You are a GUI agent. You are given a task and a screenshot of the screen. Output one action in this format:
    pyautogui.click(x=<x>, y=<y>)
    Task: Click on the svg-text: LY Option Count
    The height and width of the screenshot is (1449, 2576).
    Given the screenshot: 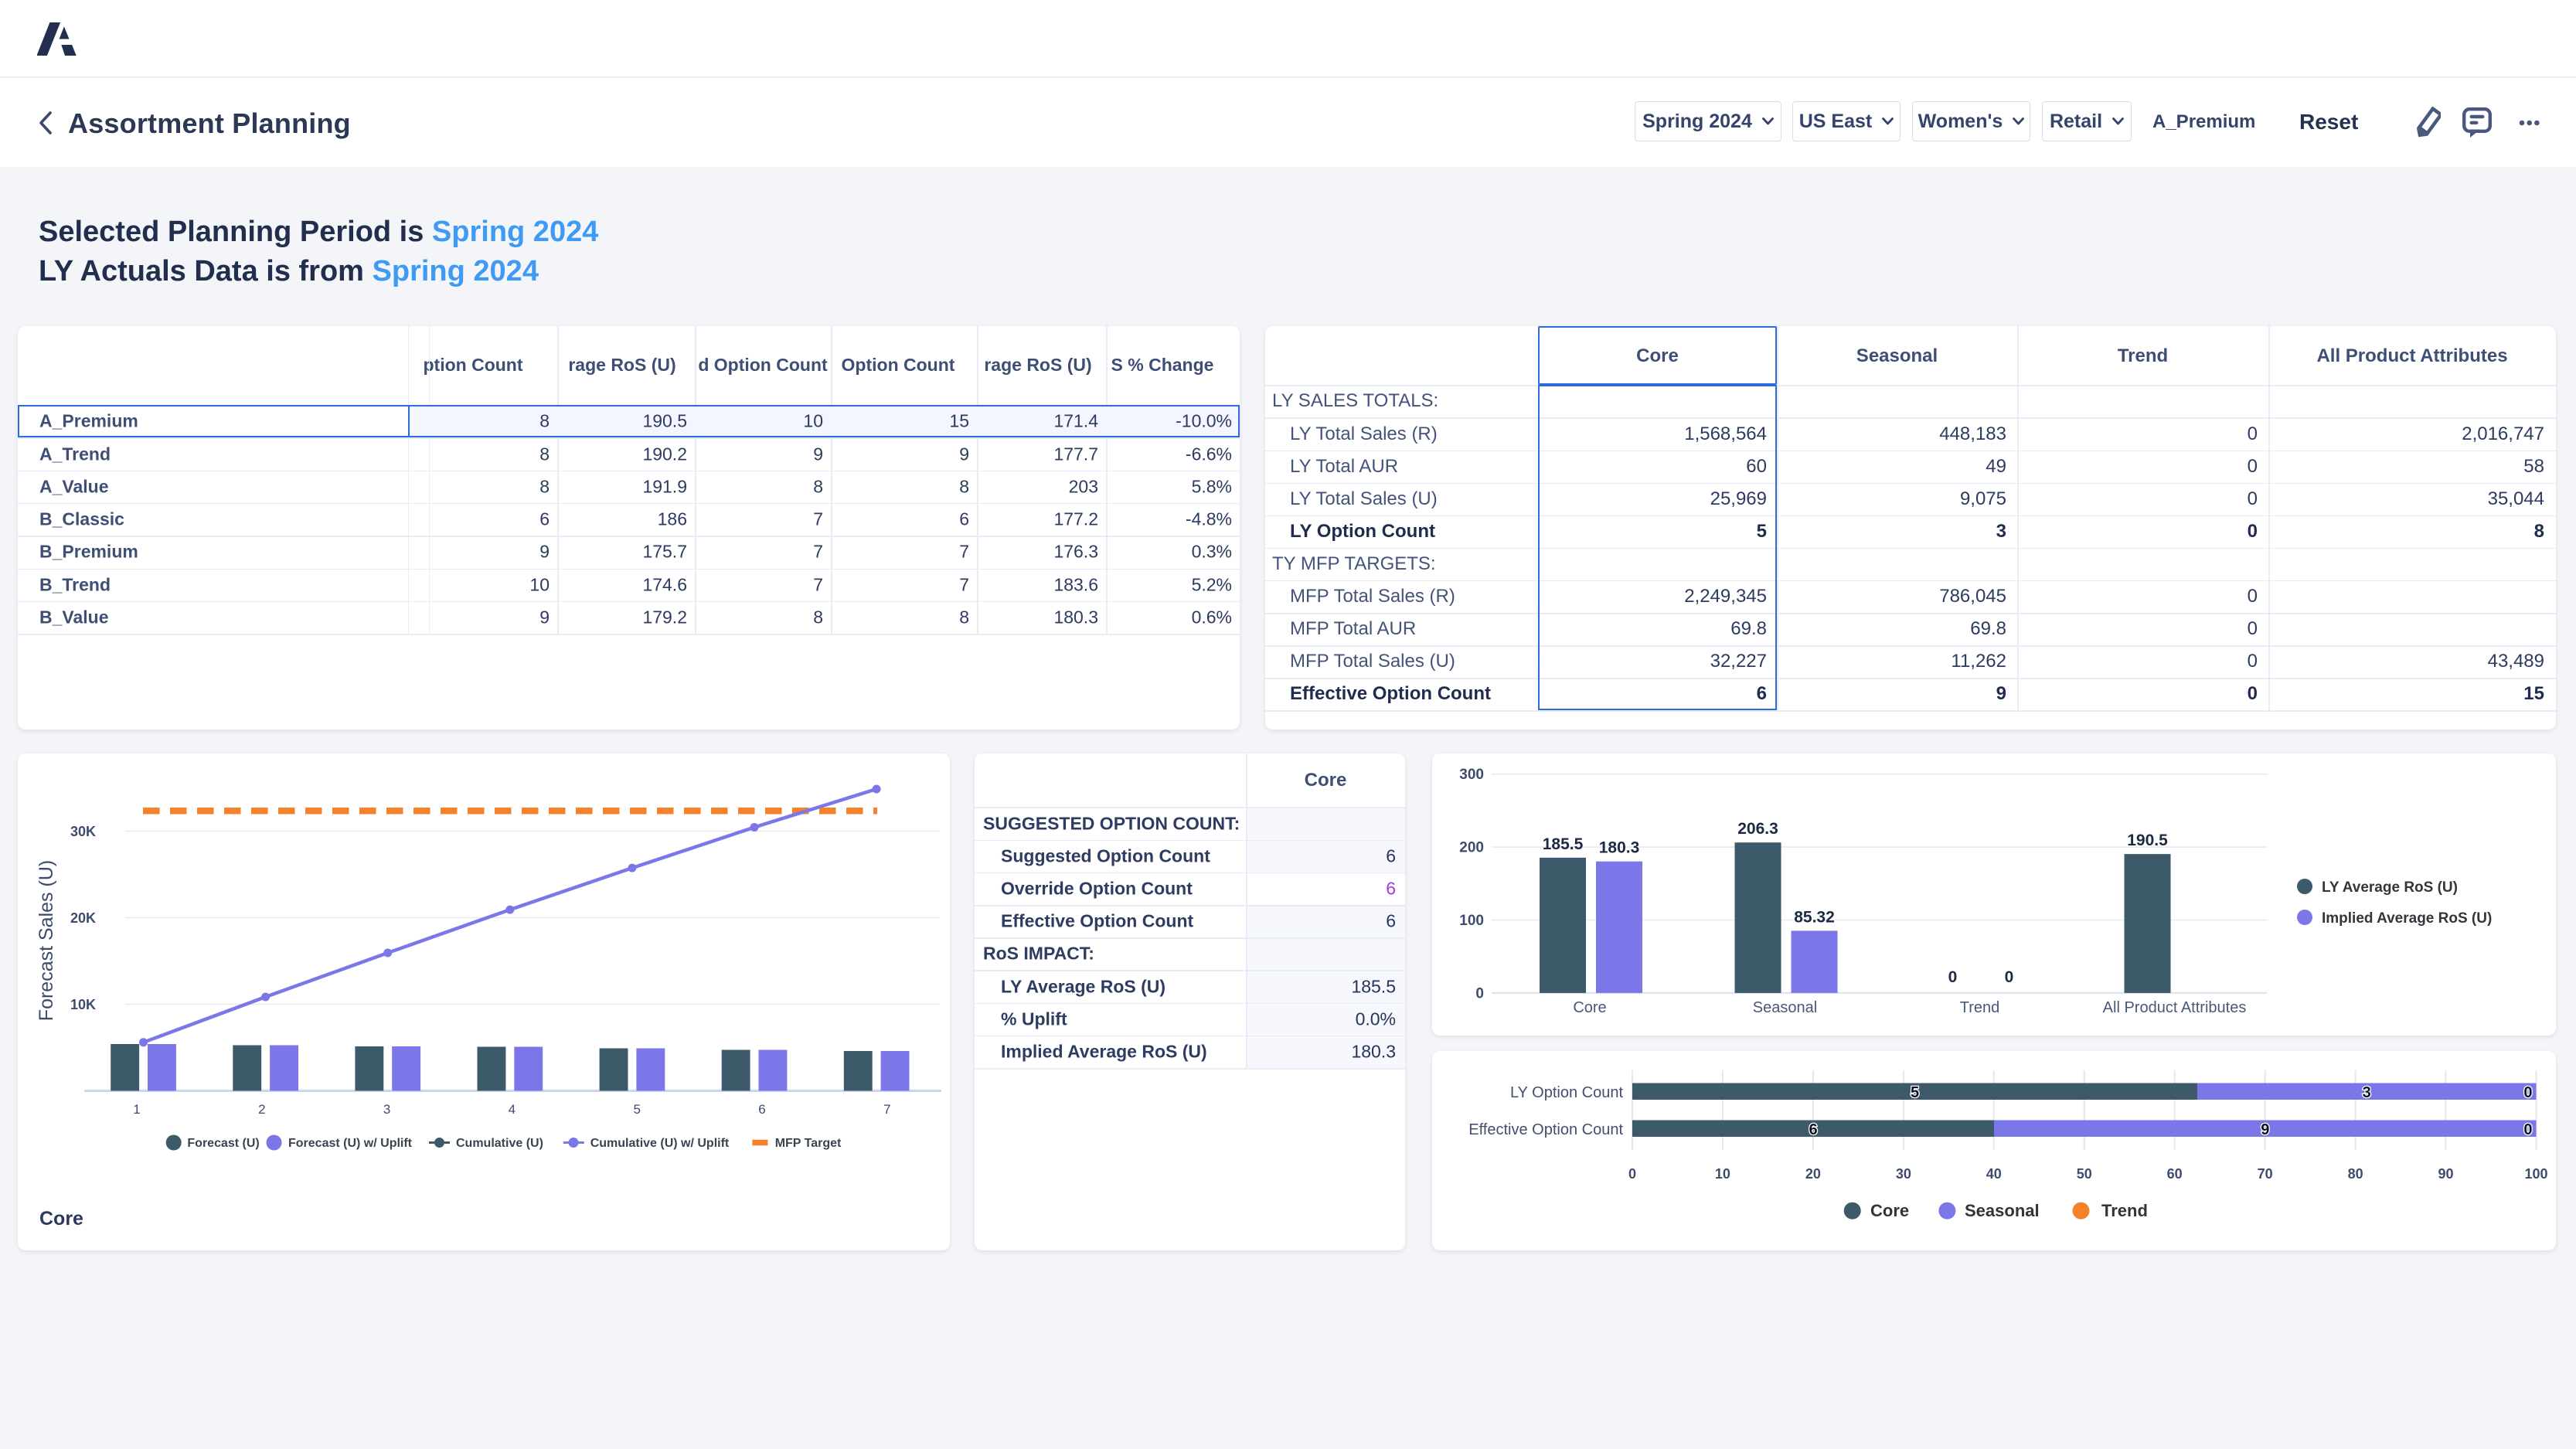 What is the action you would take?
    pyautogui.click(x=1566, y=1092)
    